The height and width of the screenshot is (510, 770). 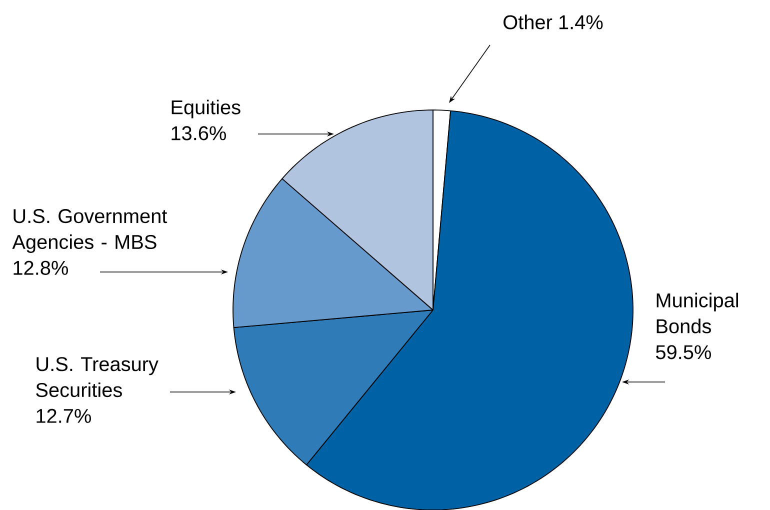 What do you see at coordinates (697, 313) in the screenshot?
I see `slice-label: Municipal Bonds` at bounding box center [697, 313].